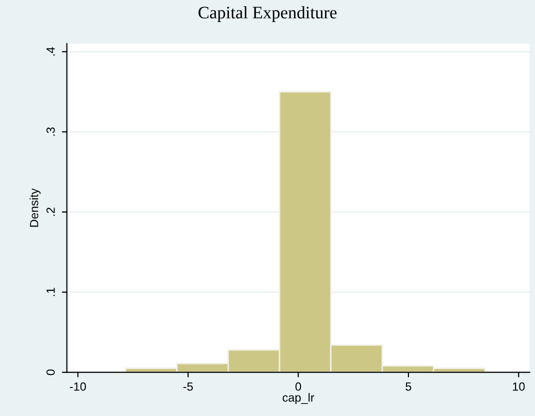 The image size is (535, 416). Describe the element at coordinates (409, 386) in the screenshot. I see `x-tick-label: 5` at that location.